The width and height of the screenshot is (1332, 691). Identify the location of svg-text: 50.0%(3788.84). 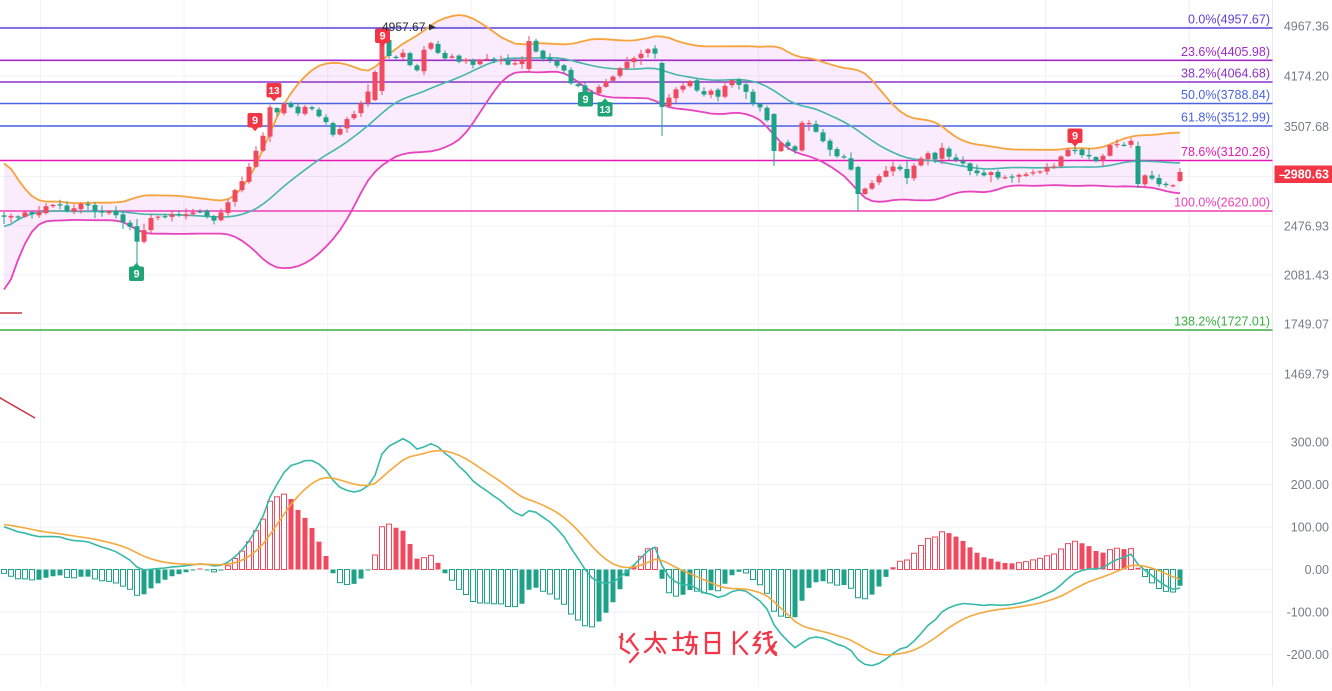
(1225, 95).